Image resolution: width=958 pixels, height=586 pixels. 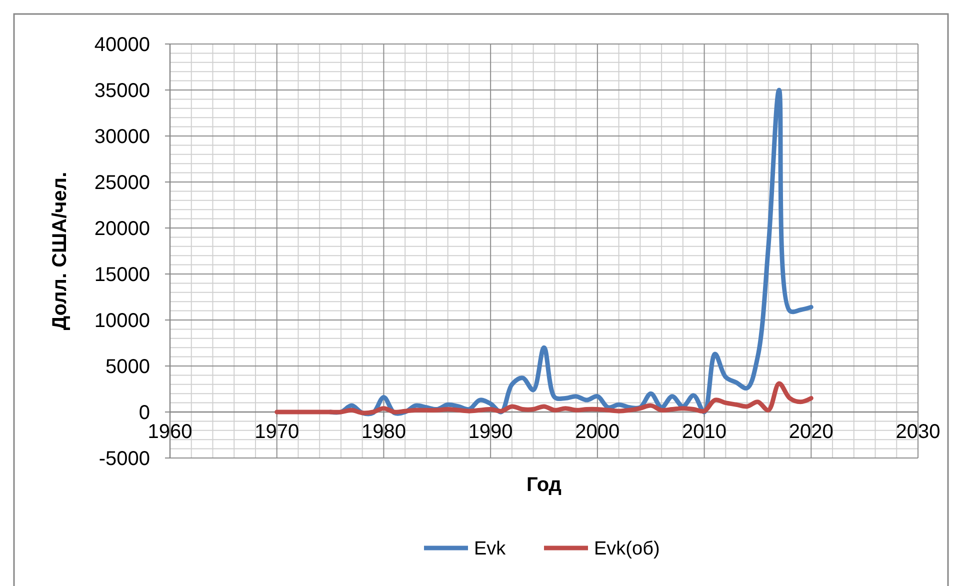 What do you see at coordinates (144, 413) in the screenshot?
I see `y-tick-label: 0` at bounding box center [144, 413].